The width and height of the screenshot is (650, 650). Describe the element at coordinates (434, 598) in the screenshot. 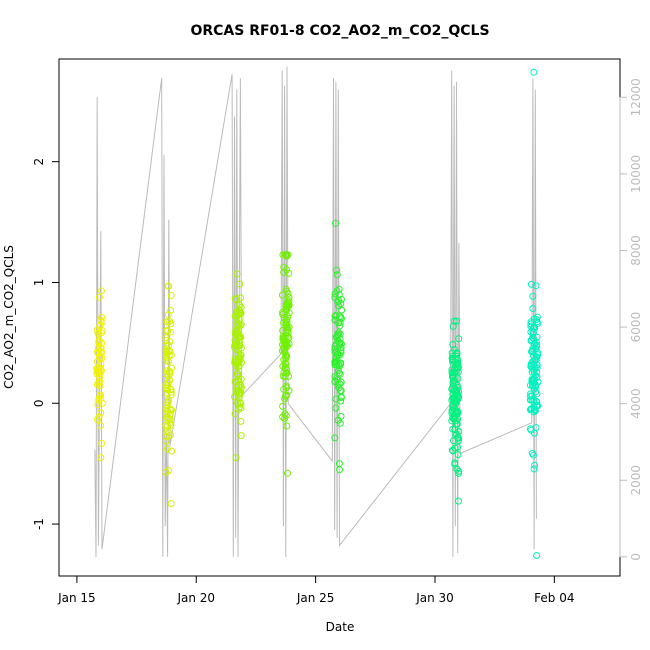

I see `x-tick-label: Jan 30` at that location.